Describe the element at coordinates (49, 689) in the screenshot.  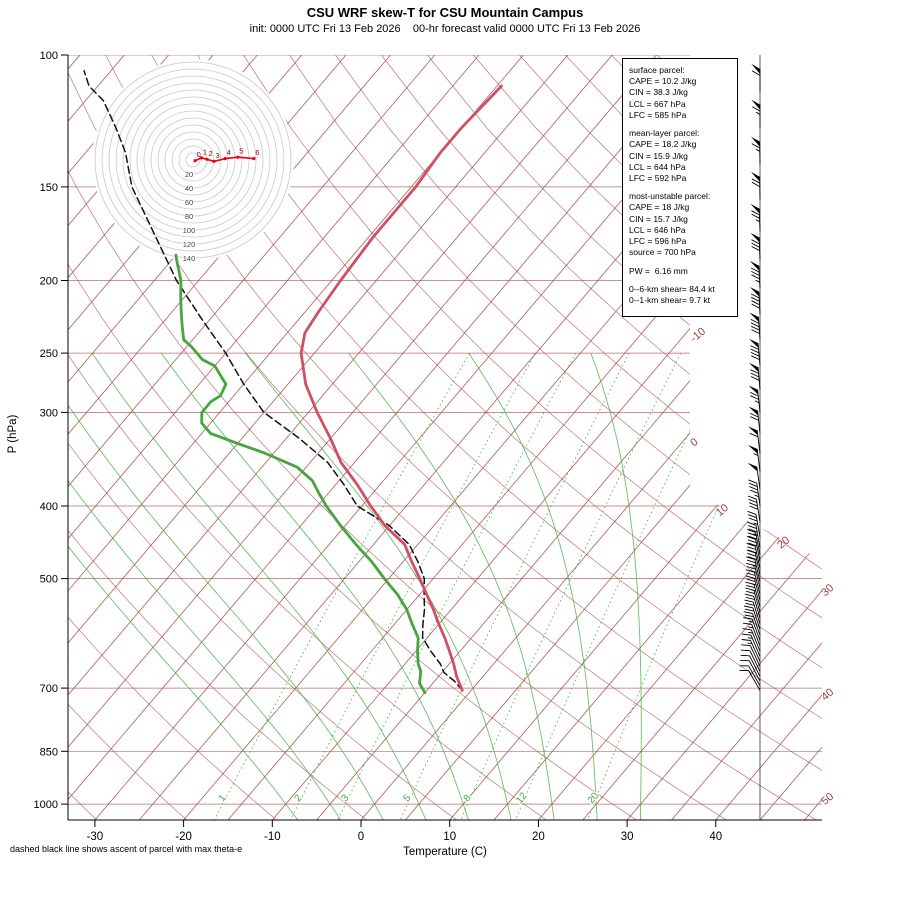
I see `pressure-tick-label: 700` at that location.